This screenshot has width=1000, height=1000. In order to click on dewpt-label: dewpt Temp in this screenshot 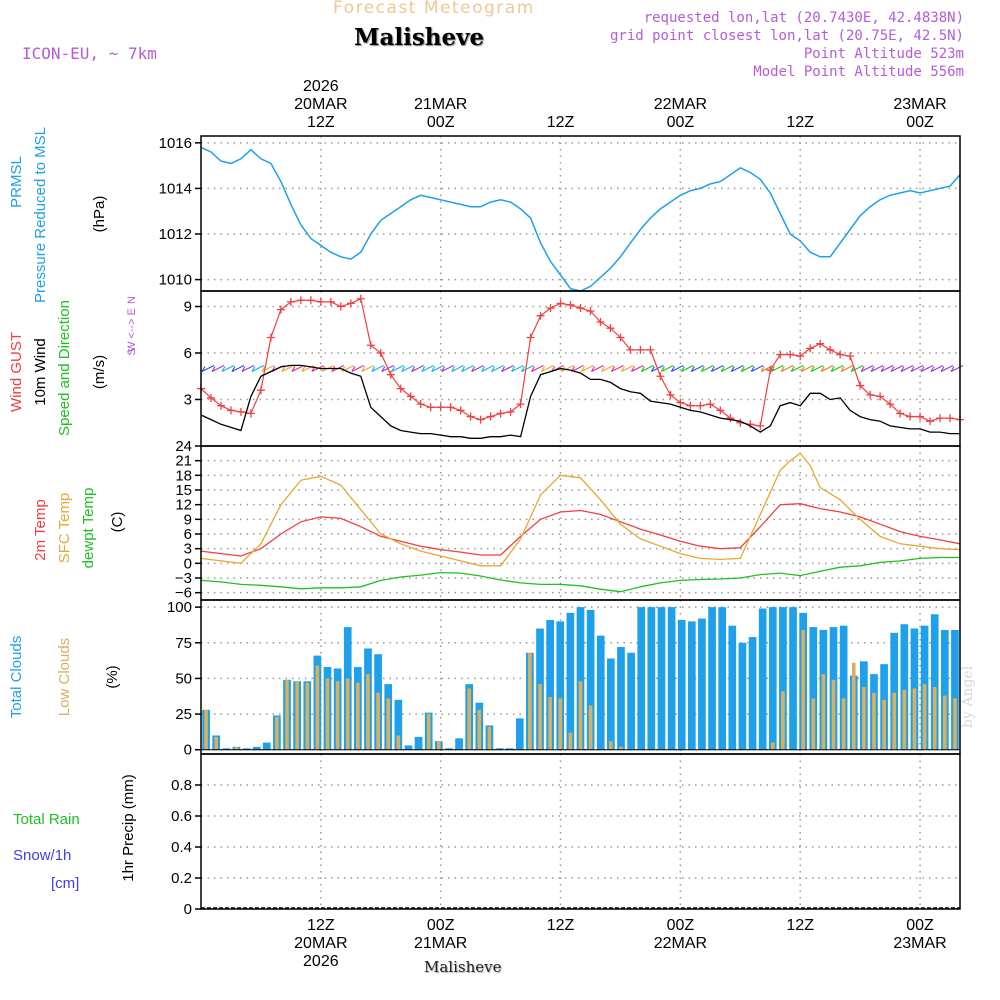, I will do `click(88, 528)`.